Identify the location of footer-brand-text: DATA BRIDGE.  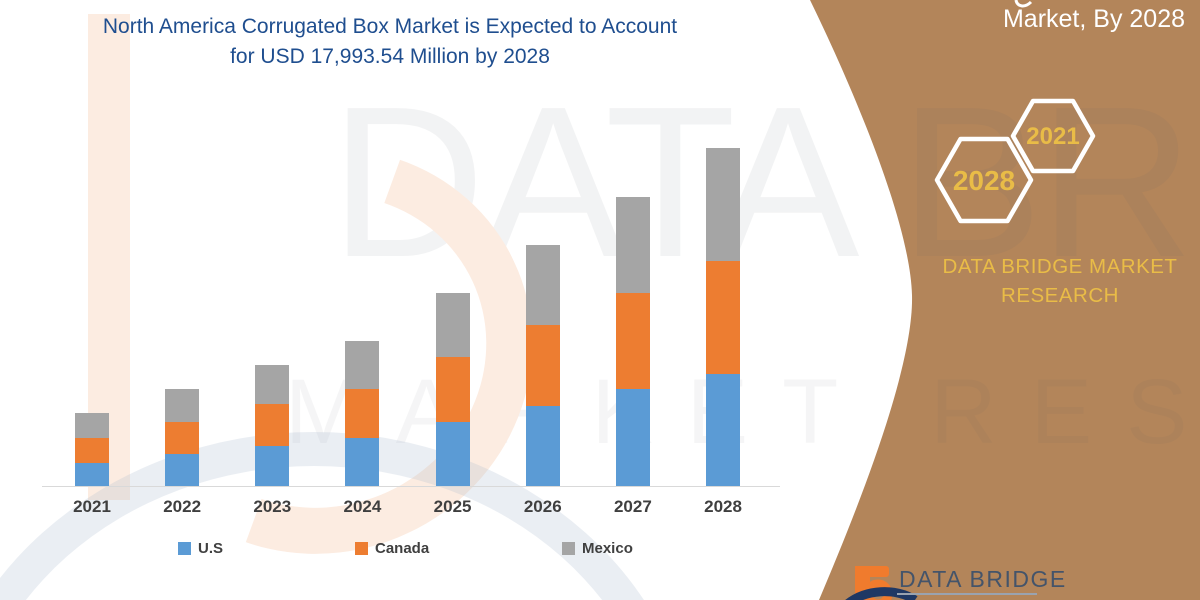
(983, 579).